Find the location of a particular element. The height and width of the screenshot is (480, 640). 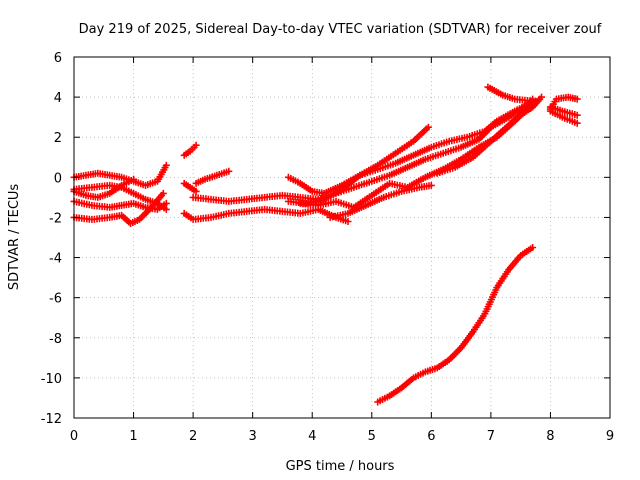

y-tick-label: -4 is located at coordinates (55, 259).